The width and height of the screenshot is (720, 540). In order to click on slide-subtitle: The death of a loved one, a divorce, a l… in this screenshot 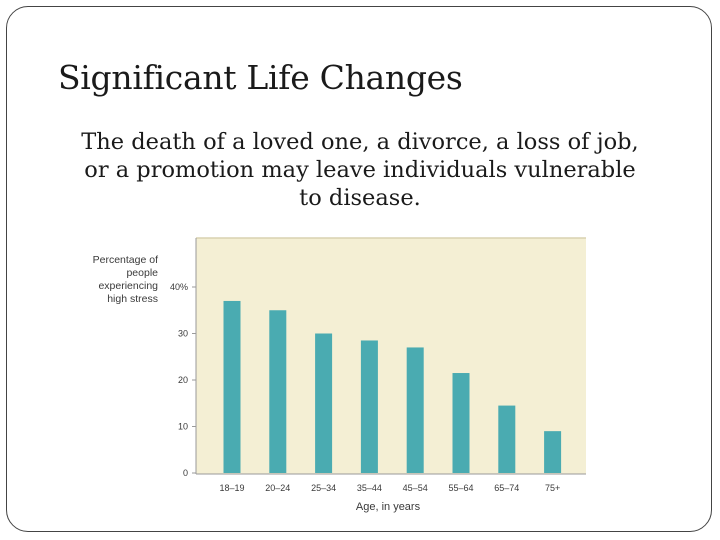, I will do `click(360, 170)`.